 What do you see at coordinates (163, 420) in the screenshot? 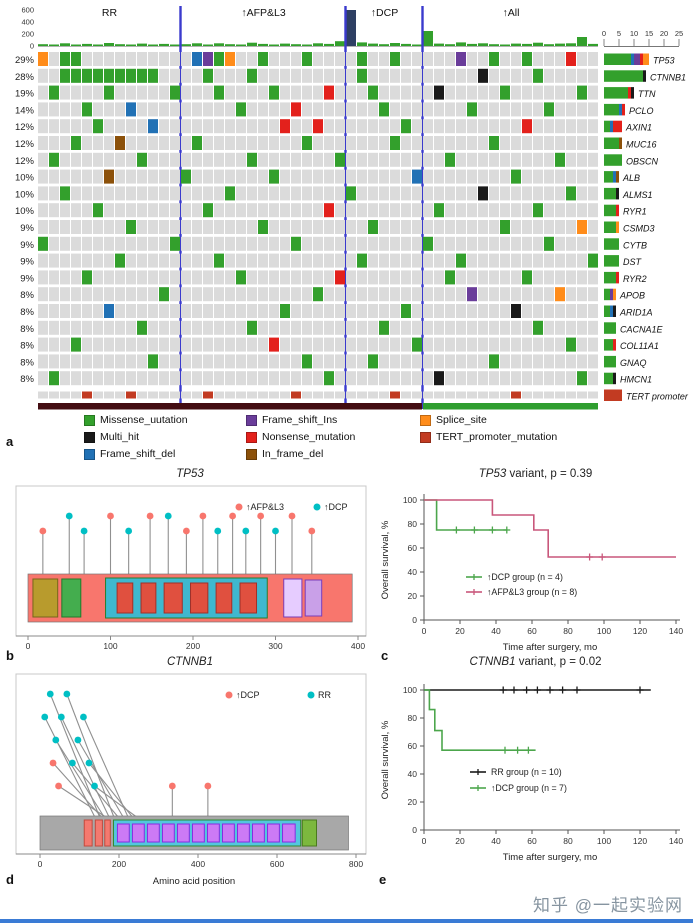
I see `legend-item: Missense_uutation` at bounding box center [163, 420].